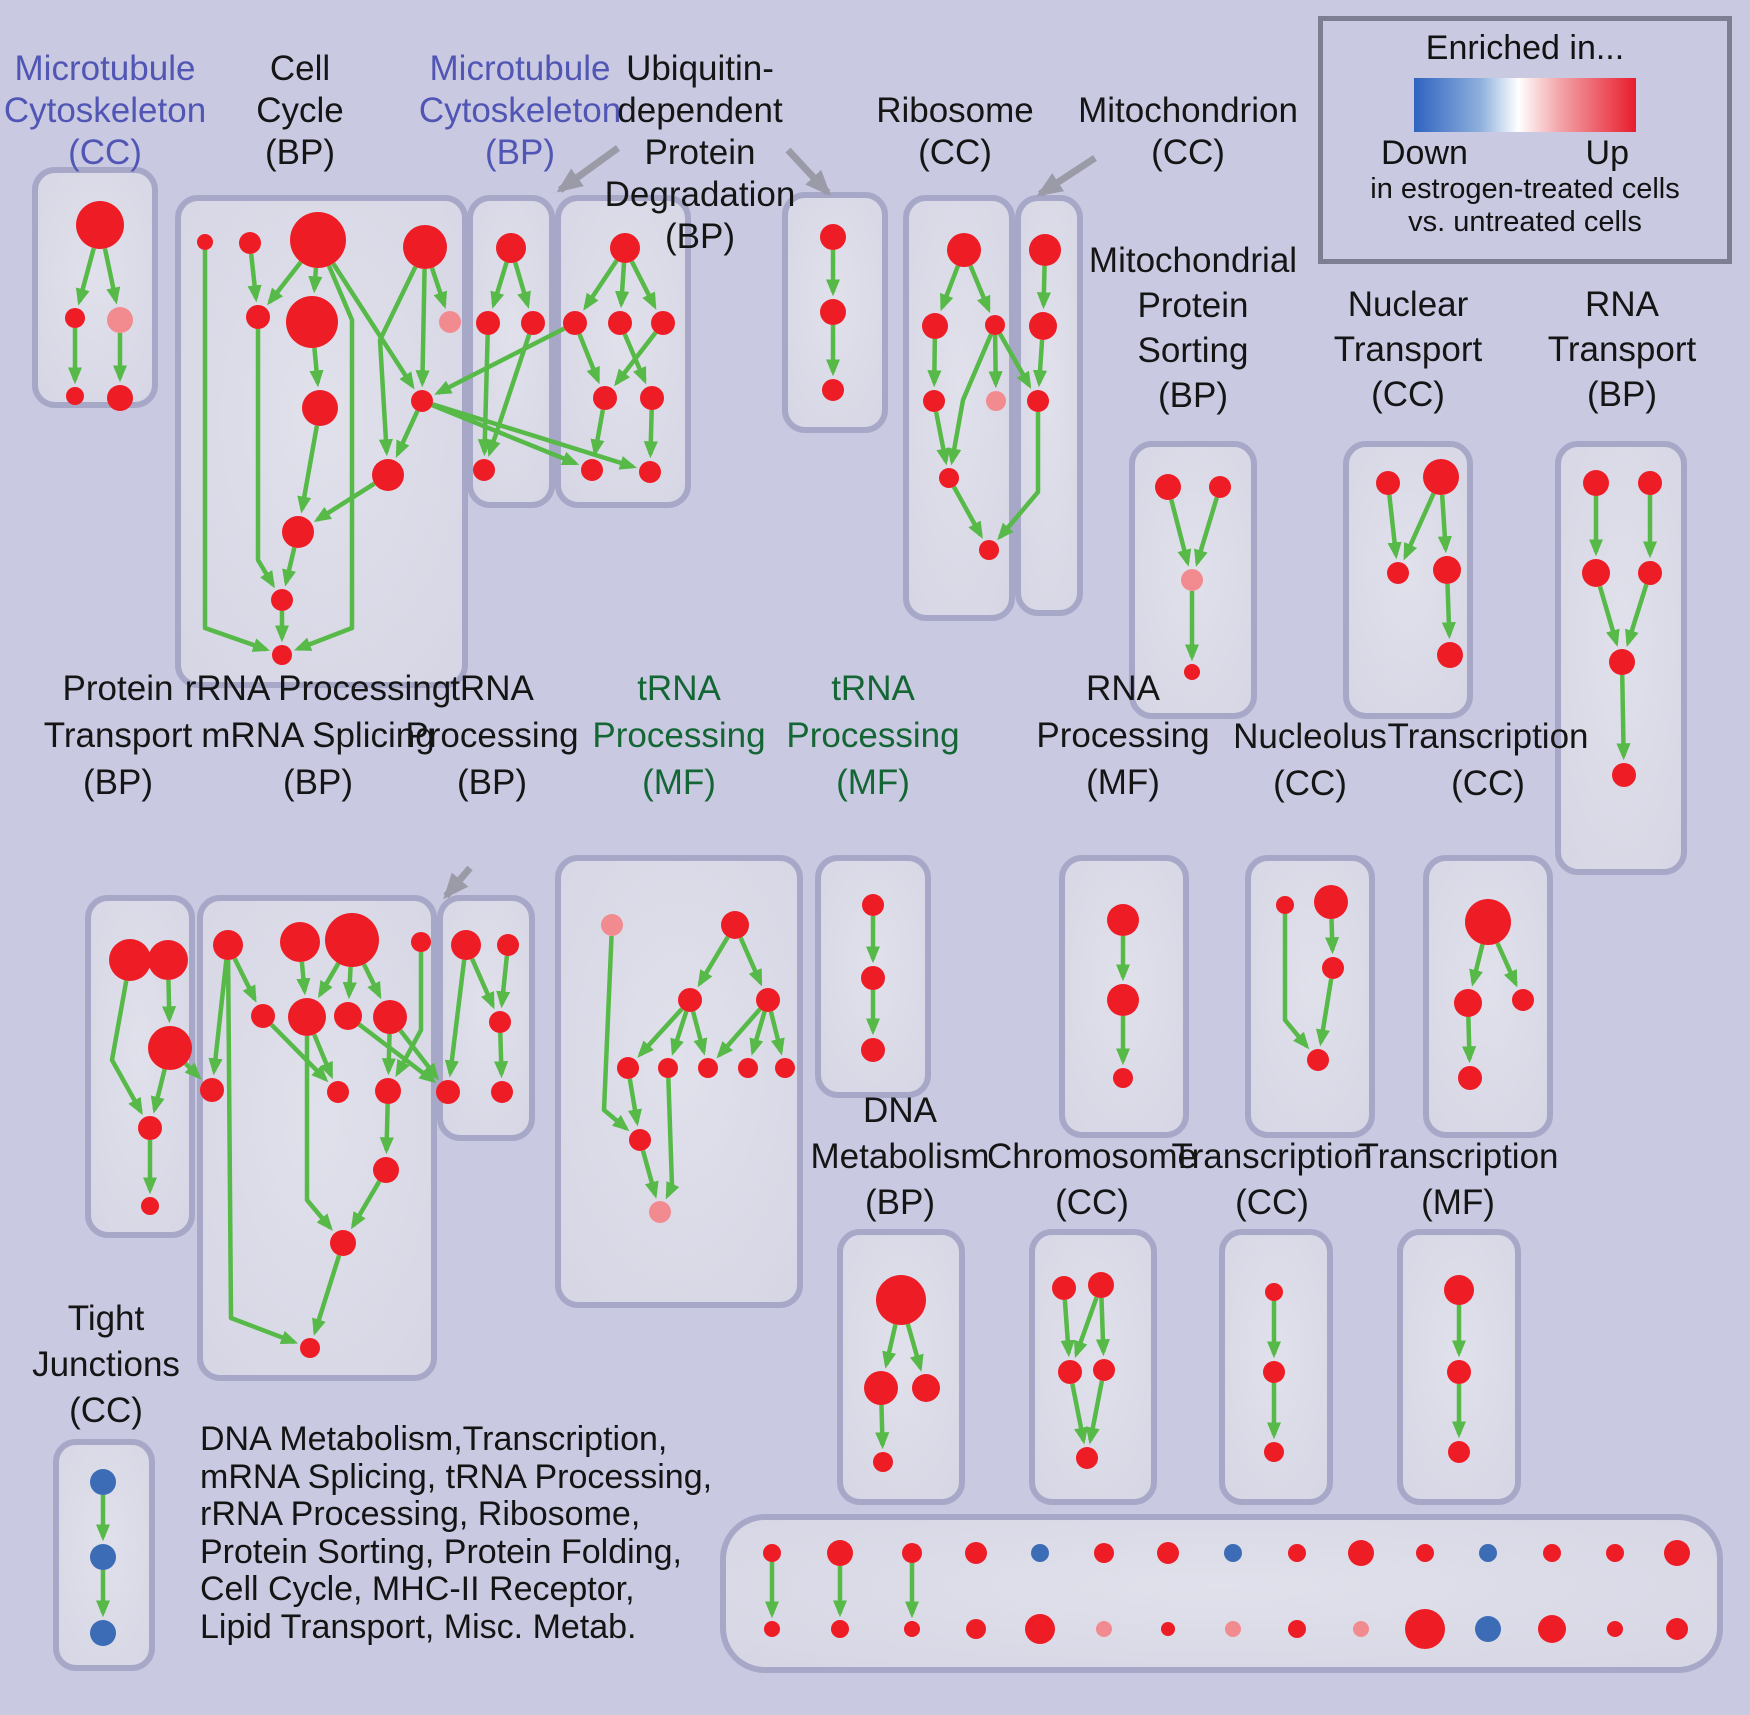 This screenshot has width=1750, height=1715. What do you see at coordinates (1064, 1288) in the screenshot?
I see `chromosome-node-tl gene-node` at bounding box center [1064, 1288].